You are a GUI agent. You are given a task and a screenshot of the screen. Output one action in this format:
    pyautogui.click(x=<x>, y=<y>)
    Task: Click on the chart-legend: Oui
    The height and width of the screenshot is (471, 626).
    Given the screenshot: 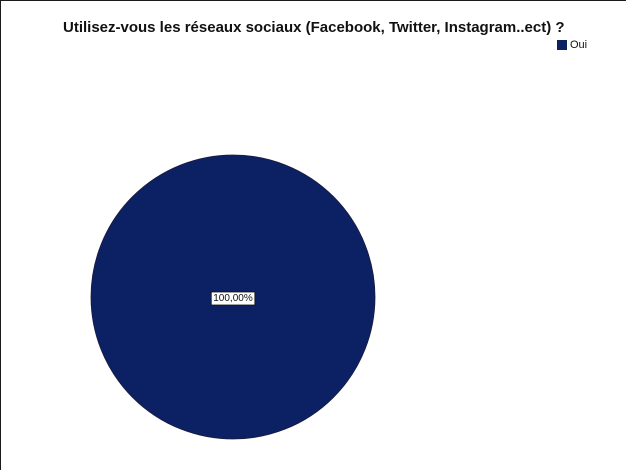 What is the action you would take?
    pyautogui.click(x=572, y=45)
    